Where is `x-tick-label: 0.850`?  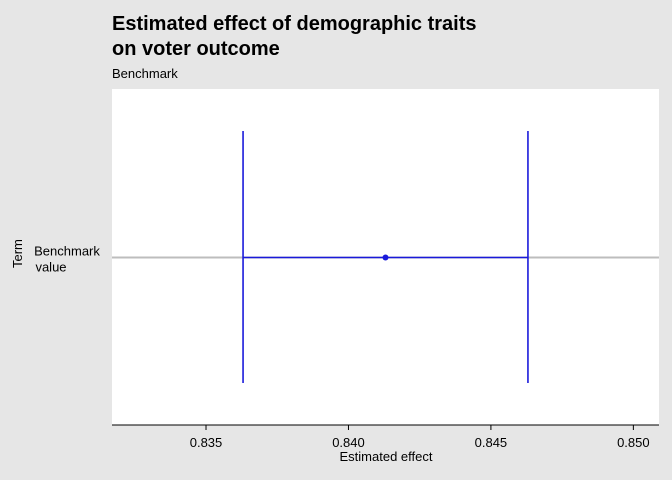 x-tick-label: 0.850 is located at coordinates (633, 442).